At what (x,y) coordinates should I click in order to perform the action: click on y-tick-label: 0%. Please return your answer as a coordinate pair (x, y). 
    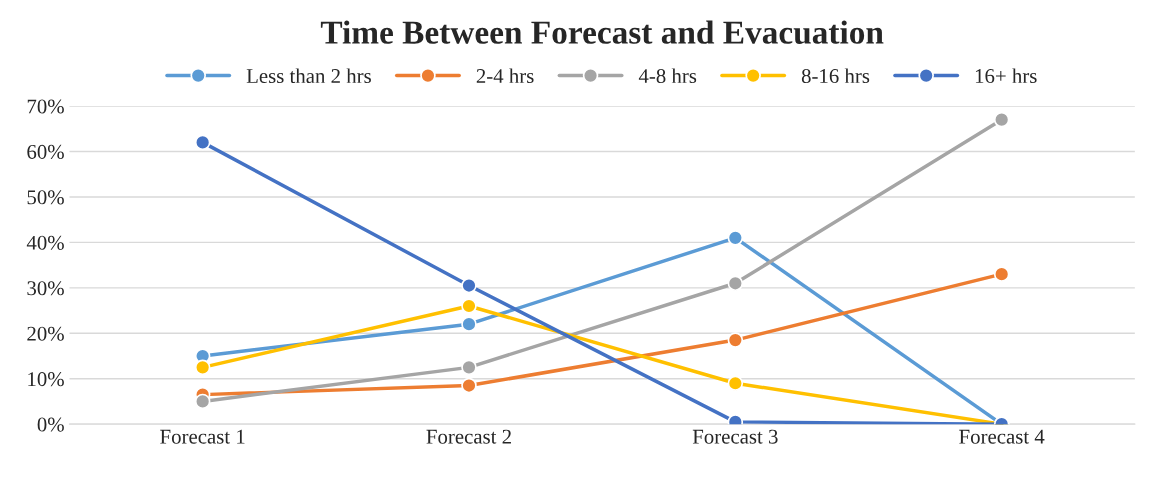
    Looking at the image, I should click on (50, 424).